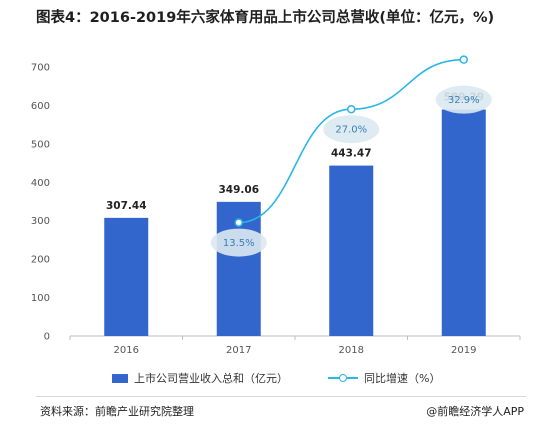 This screenshot has width=550, height=432. I want to click on y-tick-label: 700, so click(40, 68).